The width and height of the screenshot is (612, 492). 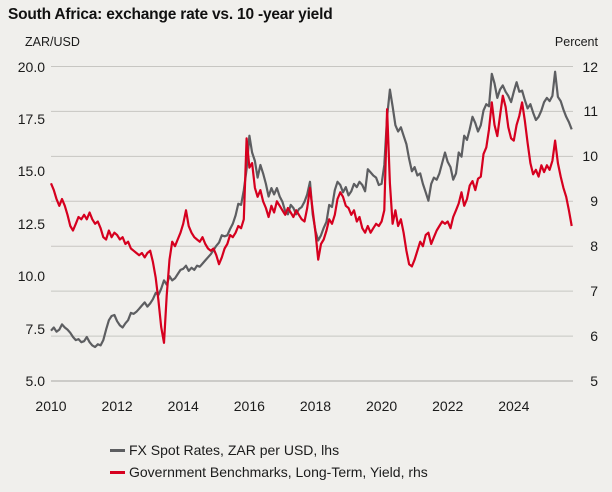 What do you see at coordinates (117, 472) in the screenshot?
I see `yield-series-swatch` at bounding box center [117, 472].